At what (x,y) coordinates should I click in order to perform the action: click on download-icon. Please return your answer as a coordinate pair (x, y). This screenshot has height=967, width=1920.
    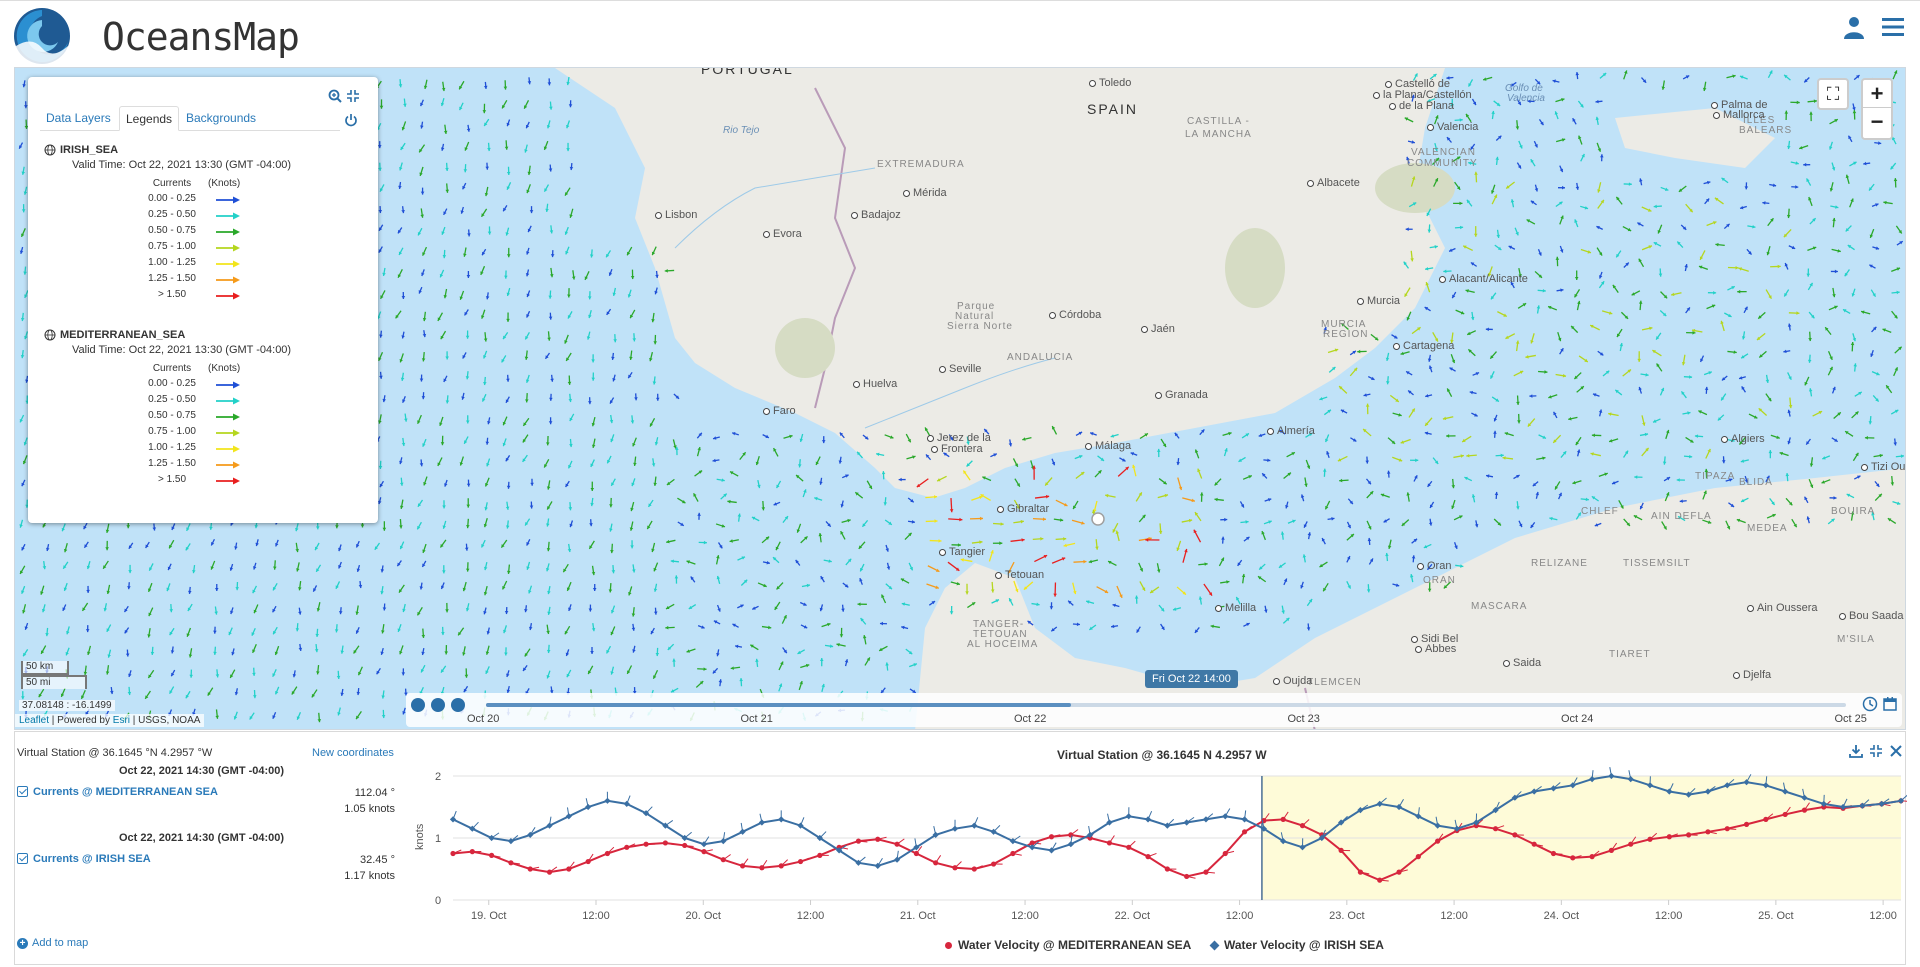
    Looking at the image, I should click on (1856, 751).